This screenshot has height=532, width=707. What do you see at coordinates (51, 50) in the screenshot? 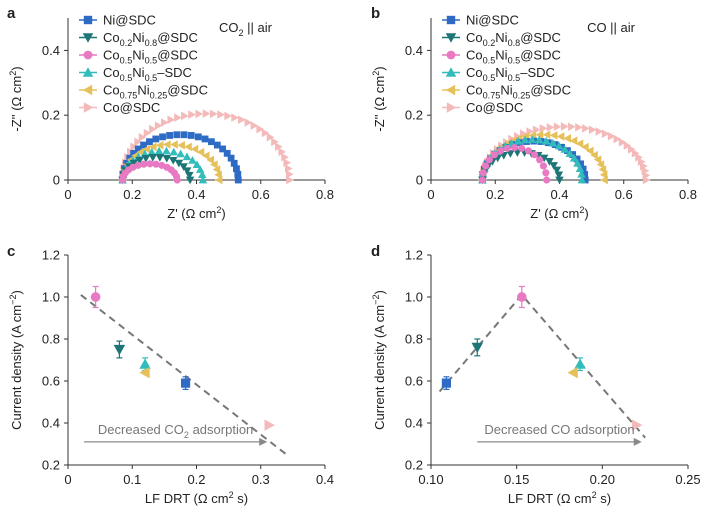
I see `y-tick-label: 0.4` at bounding box center [51, 50].